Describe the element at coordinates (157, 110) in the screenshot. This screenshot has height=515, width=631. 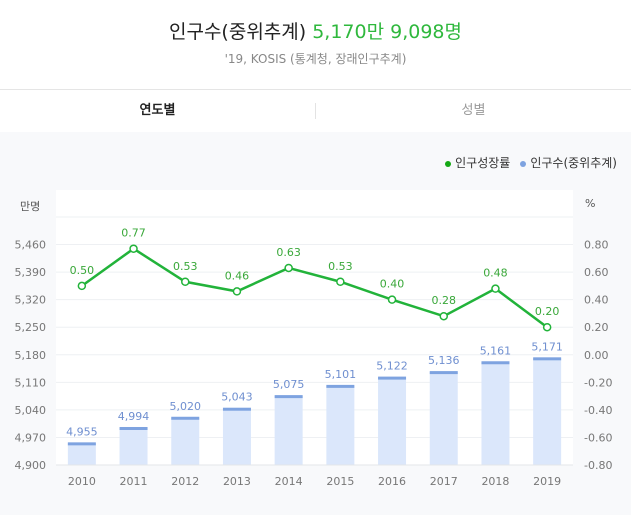
I see `tab-by-year: 연도별` at that location.